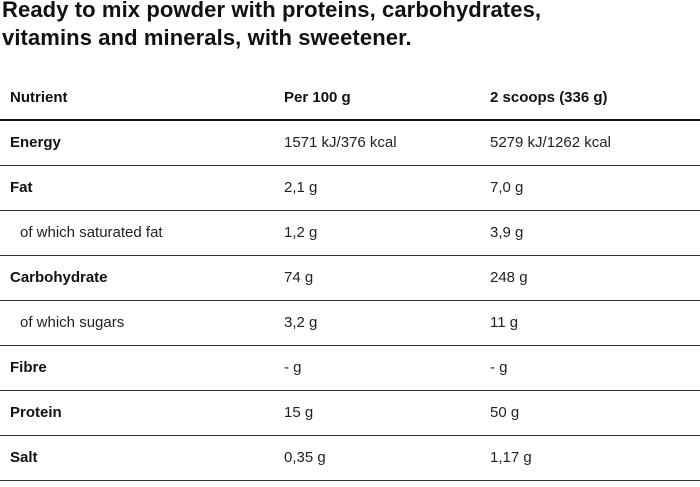 This screenshot has height=487, width=700. I want to click on nutrient-name: Fat, so click(21, 187).